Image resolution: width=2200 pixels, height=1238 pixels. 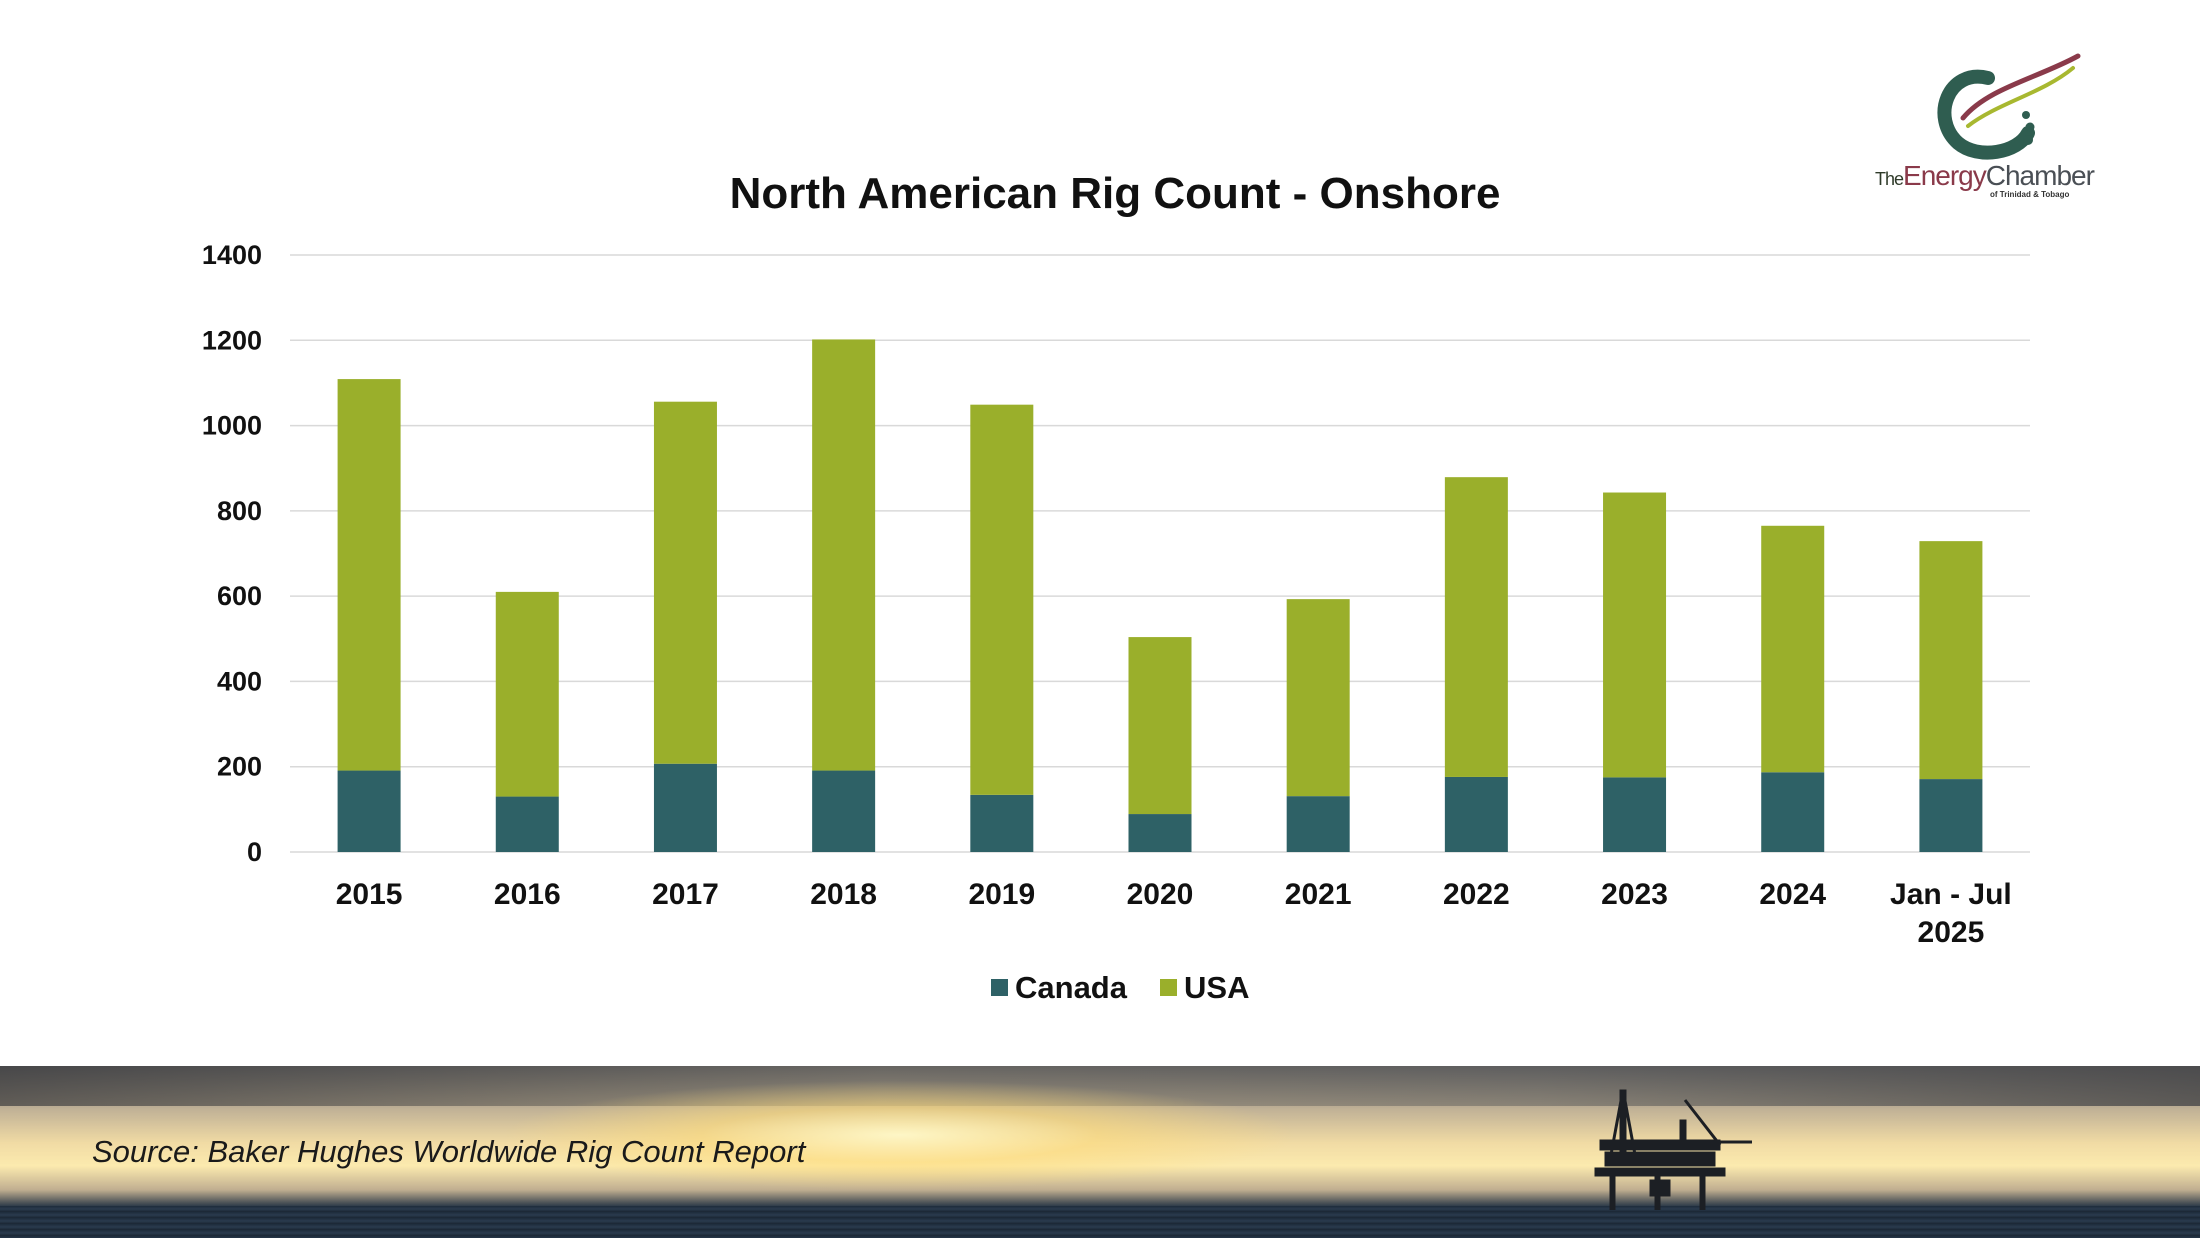 What do you see at coordinates (232, 426) in the screenshot?
I see `y-tick-label: 1000` at bounding box center [232, 426].